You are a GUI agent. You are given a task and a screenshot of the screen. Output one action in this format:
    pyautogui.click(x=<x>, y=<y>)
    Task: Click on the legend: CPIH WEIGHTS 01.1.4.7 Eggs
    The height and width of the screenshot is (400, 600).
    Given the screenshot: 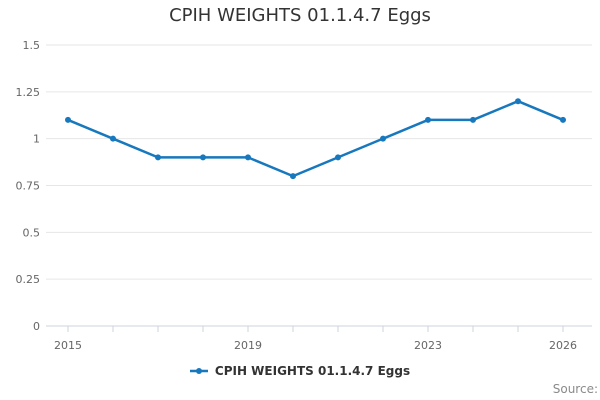 What is the action you would take?
    pyautogui.click(x=300, y=371)
    